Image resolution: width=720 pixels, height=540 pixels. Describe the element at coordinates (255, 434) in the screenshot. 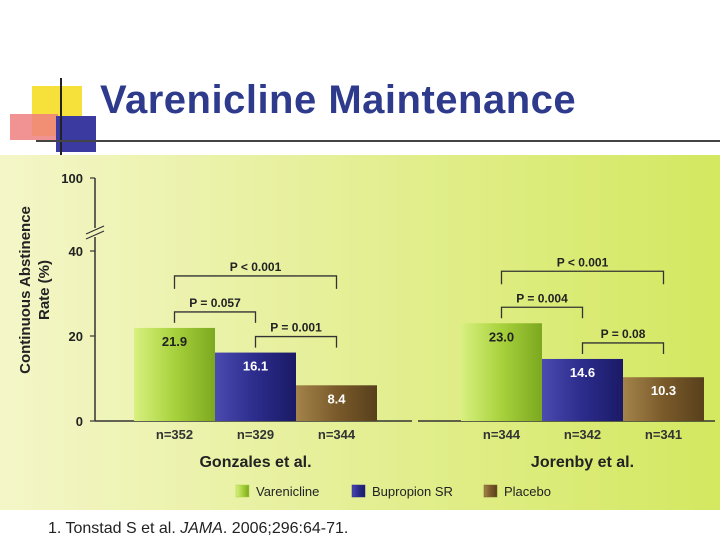

I see `sample-size-label: n=329` at that location.